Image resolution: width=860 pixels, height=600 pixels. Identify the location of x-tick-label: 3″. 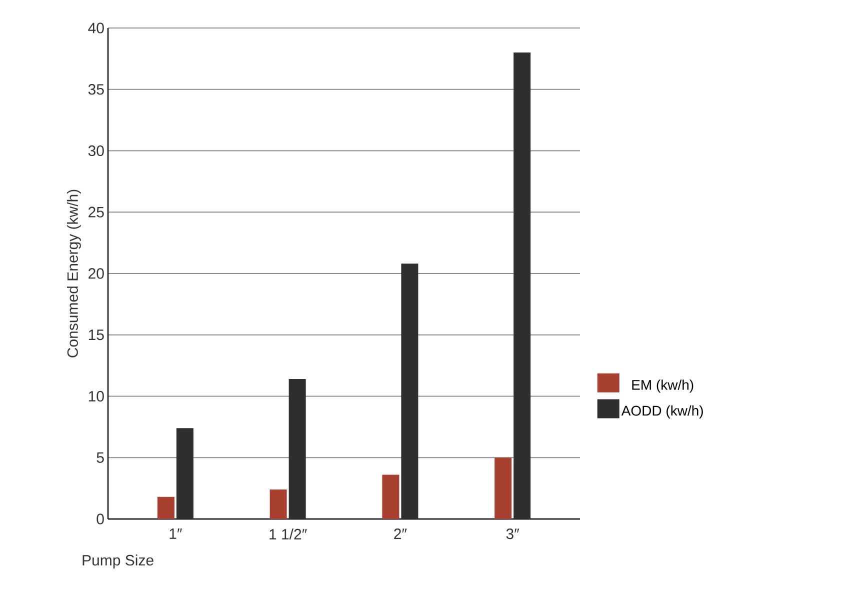
(513, 534).